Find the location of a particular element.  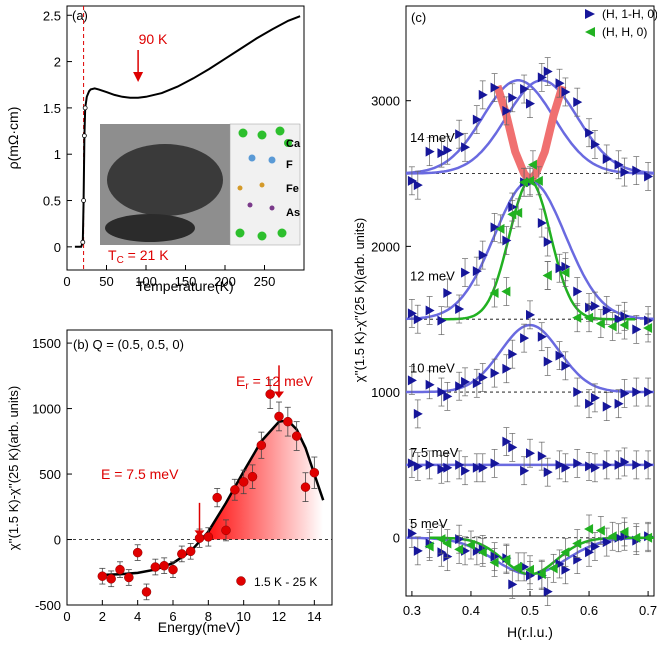

y-tick-label: 1 is located at coordinates (57, 154).